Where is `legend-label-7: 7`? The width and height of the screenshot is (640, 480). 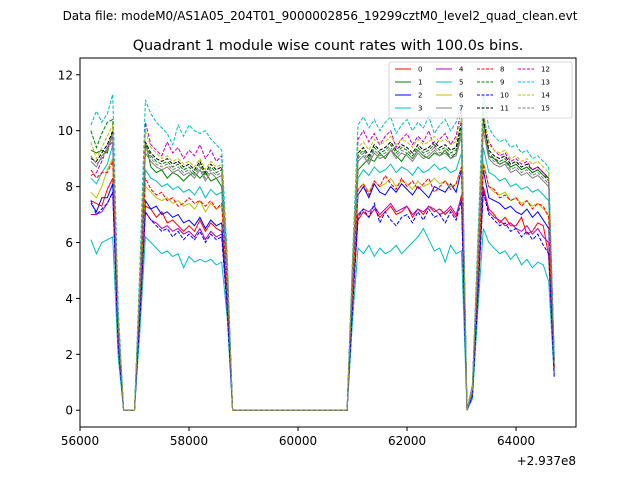
legend-label-7: 7 is located at coordinates (461, 109).